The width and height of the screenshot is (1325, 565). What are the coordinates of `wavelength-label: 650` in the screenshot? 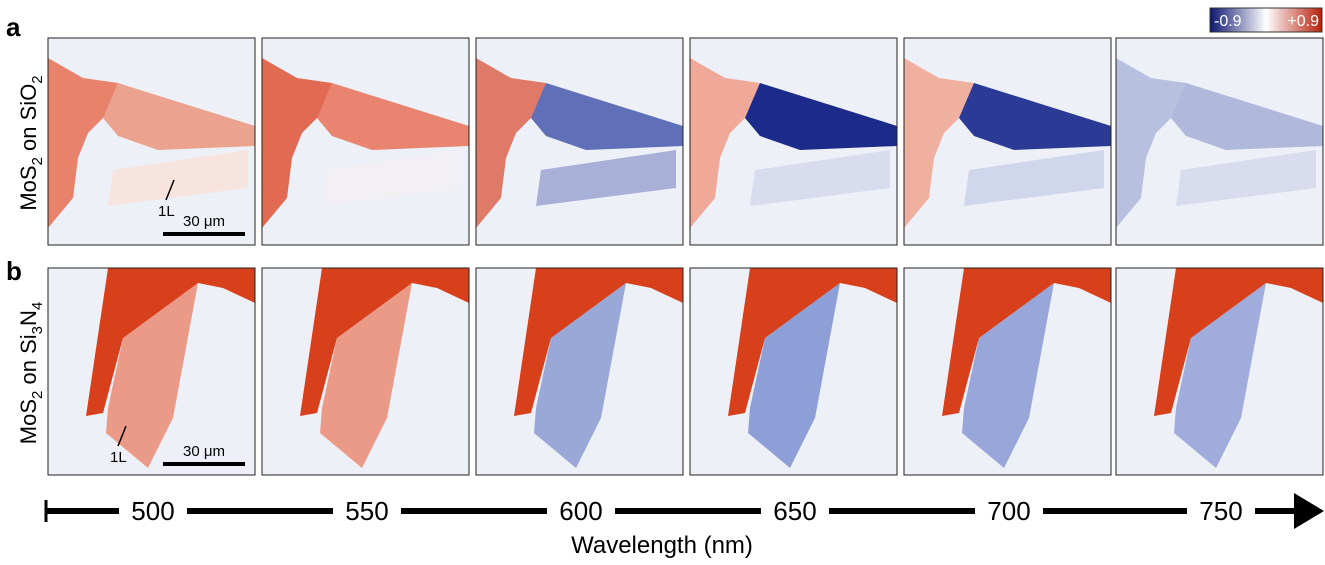 It's located at (794, 511).